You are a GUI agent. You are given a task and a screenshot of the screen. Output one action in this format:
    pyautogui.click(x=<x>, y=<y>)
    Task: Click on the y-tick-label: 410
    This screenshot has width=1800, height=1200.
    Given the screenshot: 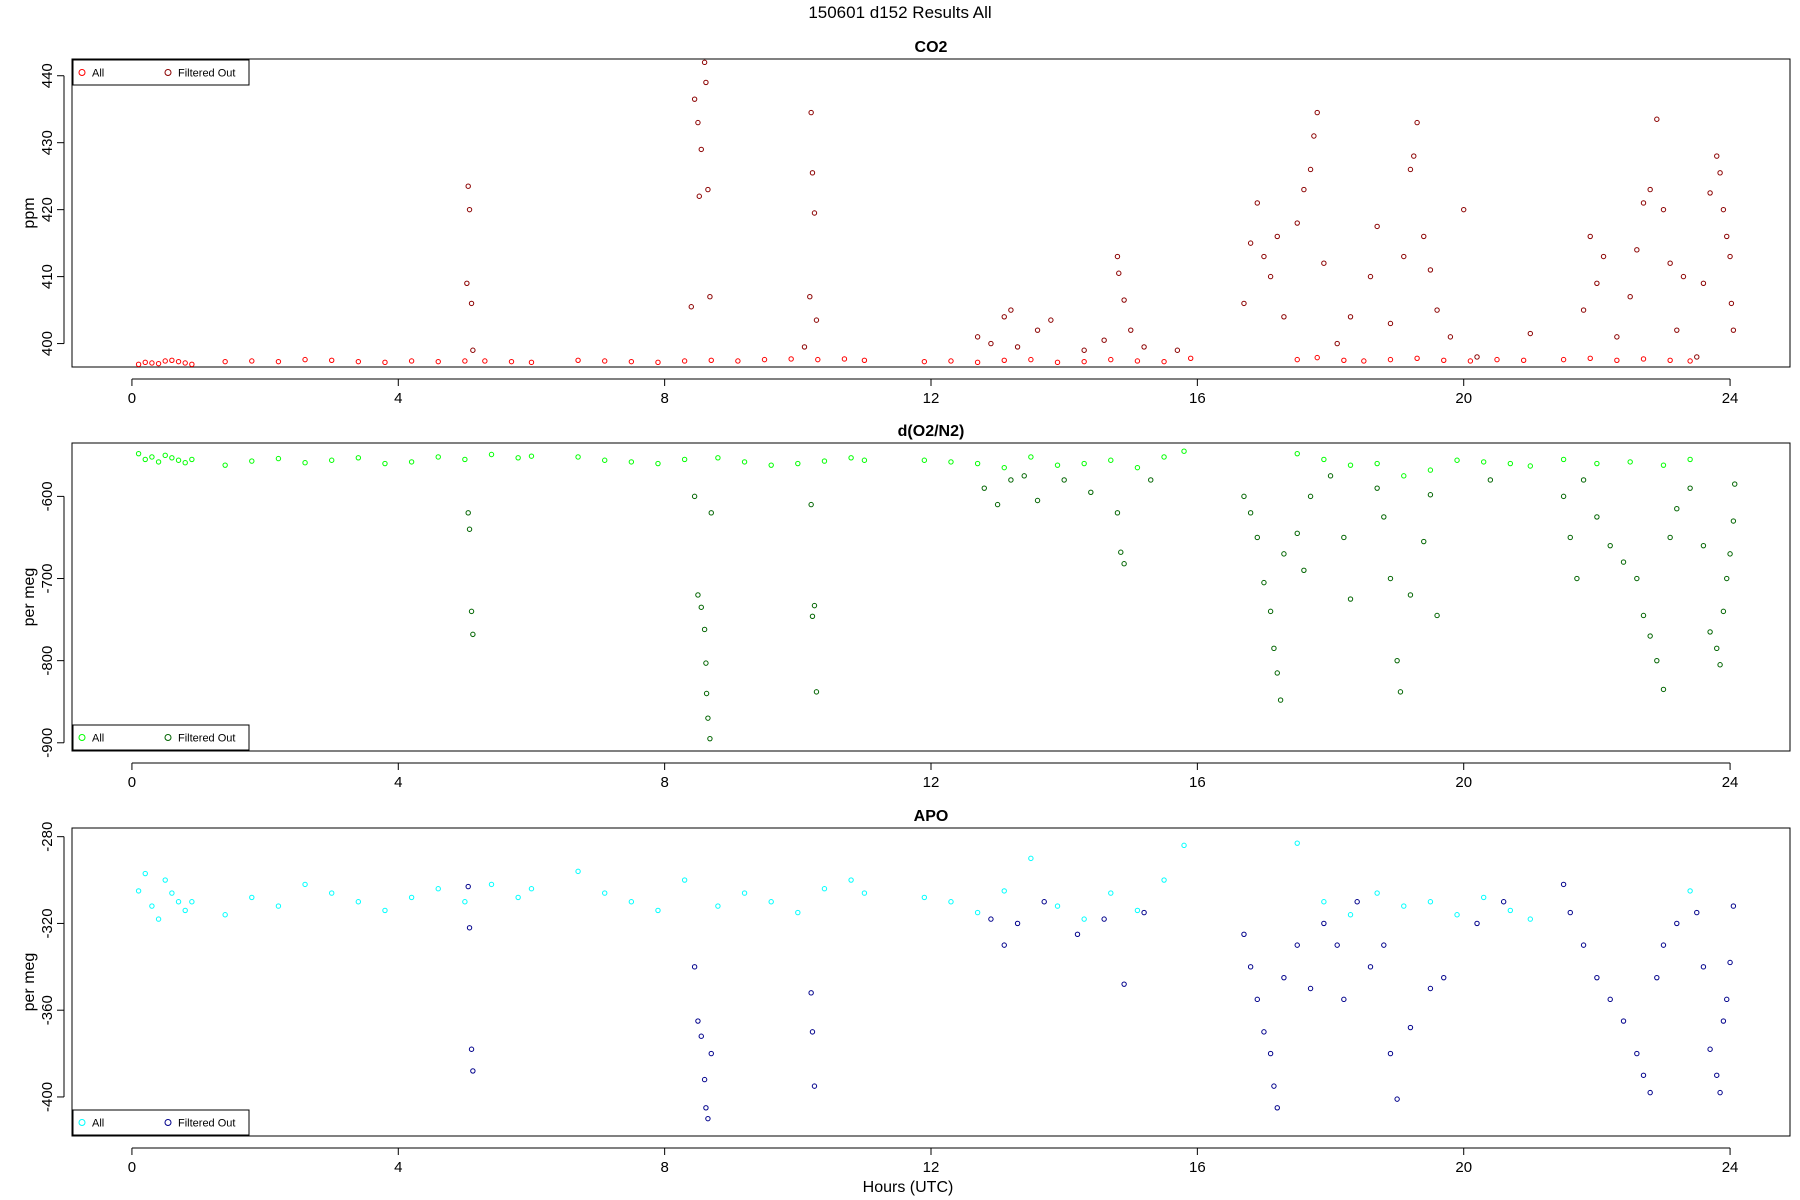 What is the action you would take?
    pyautogui.click(x=47, y=276)
    